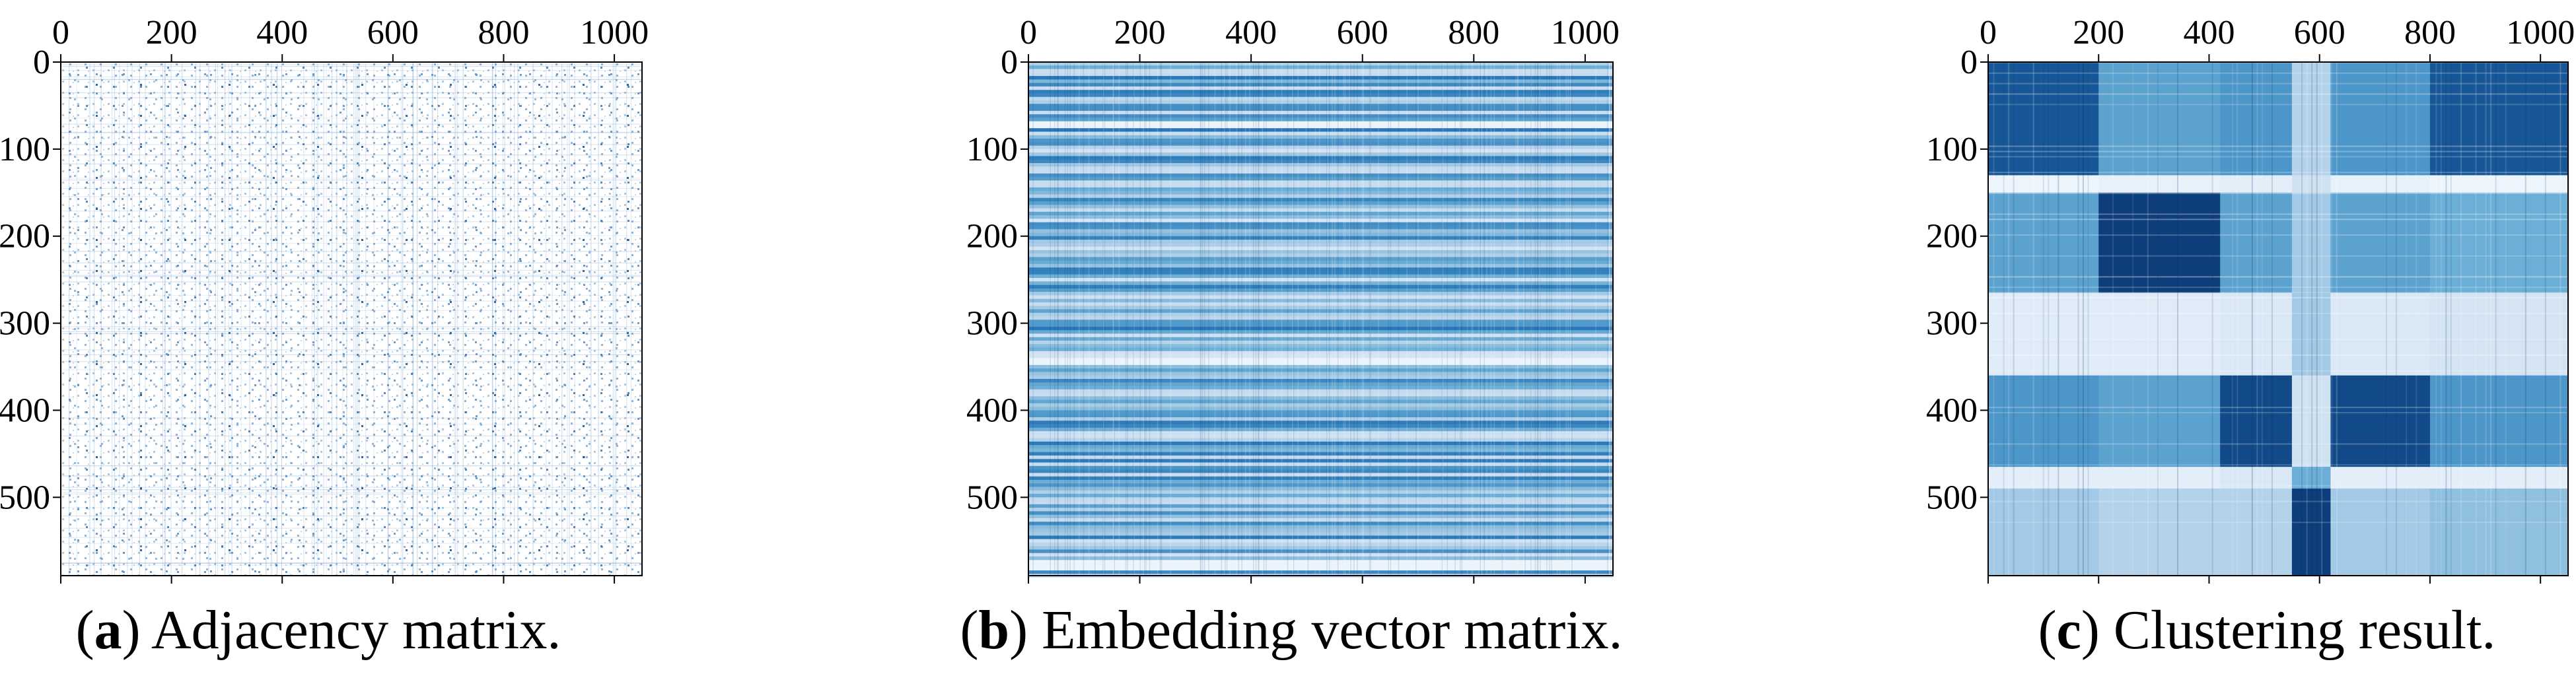 The image size is (2576, 676). I want to click on y-tick-label: 0, so click(1969, 62).